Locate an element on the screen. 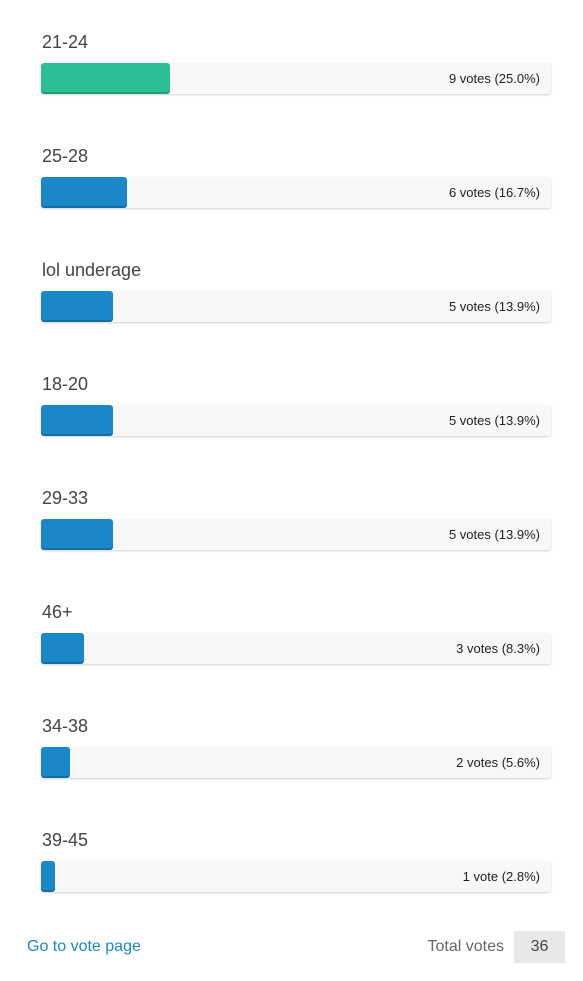 This screenshot has width=583, height=981. poll-answer: 39-45 1 vote (2.8%) is located at coordinates (296, 864).